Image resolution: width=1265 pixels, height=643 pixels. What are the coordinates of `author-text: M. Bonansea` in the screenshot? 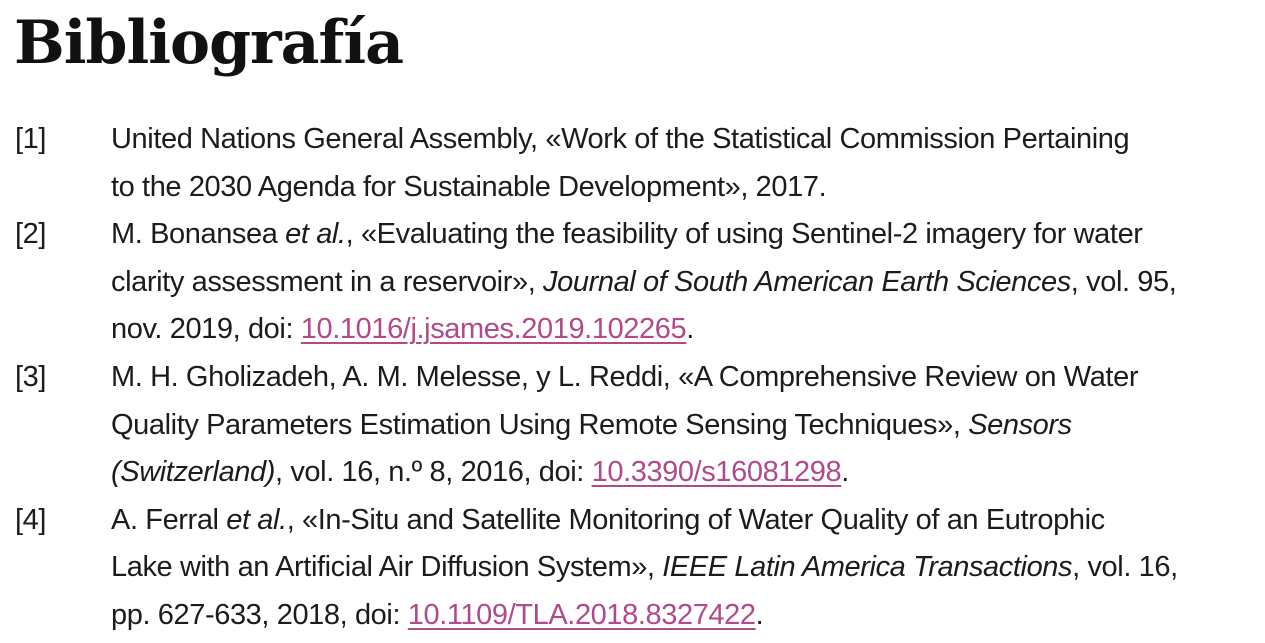 It's located at (198, 234).